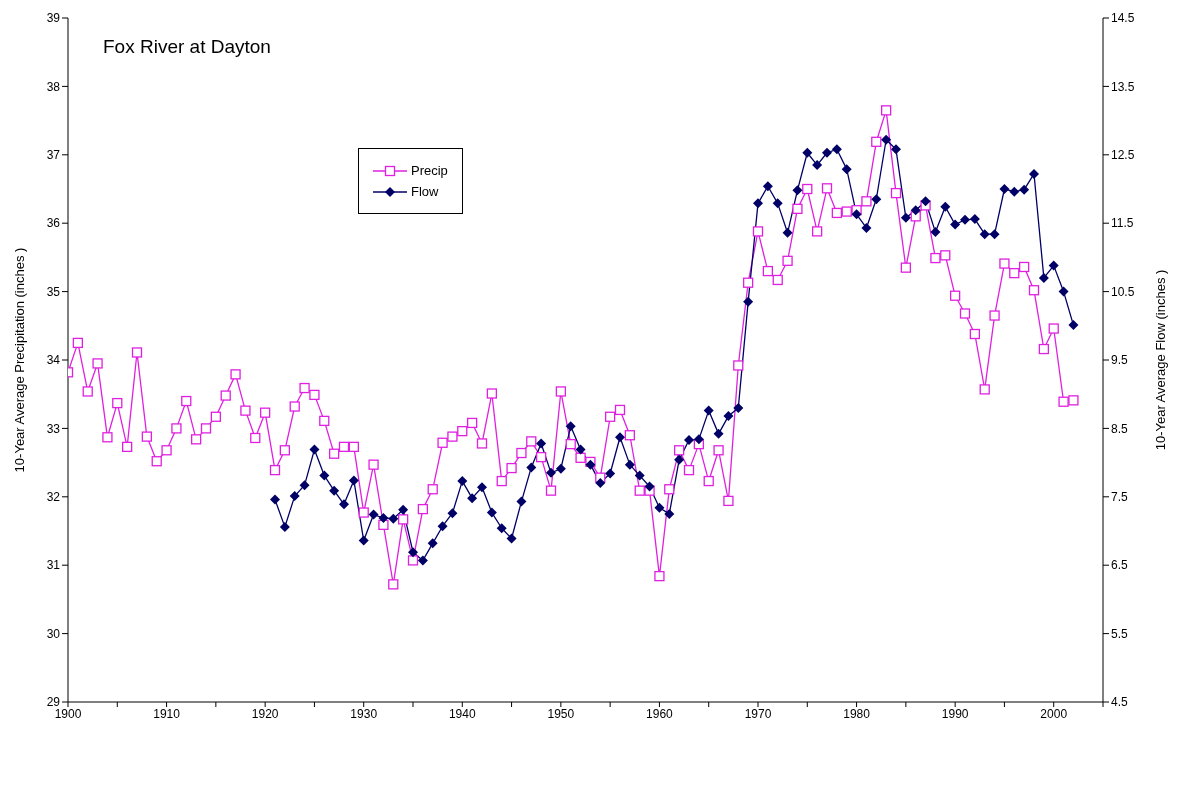  I want to click on y-tick-label: 30, so click(53, 633).